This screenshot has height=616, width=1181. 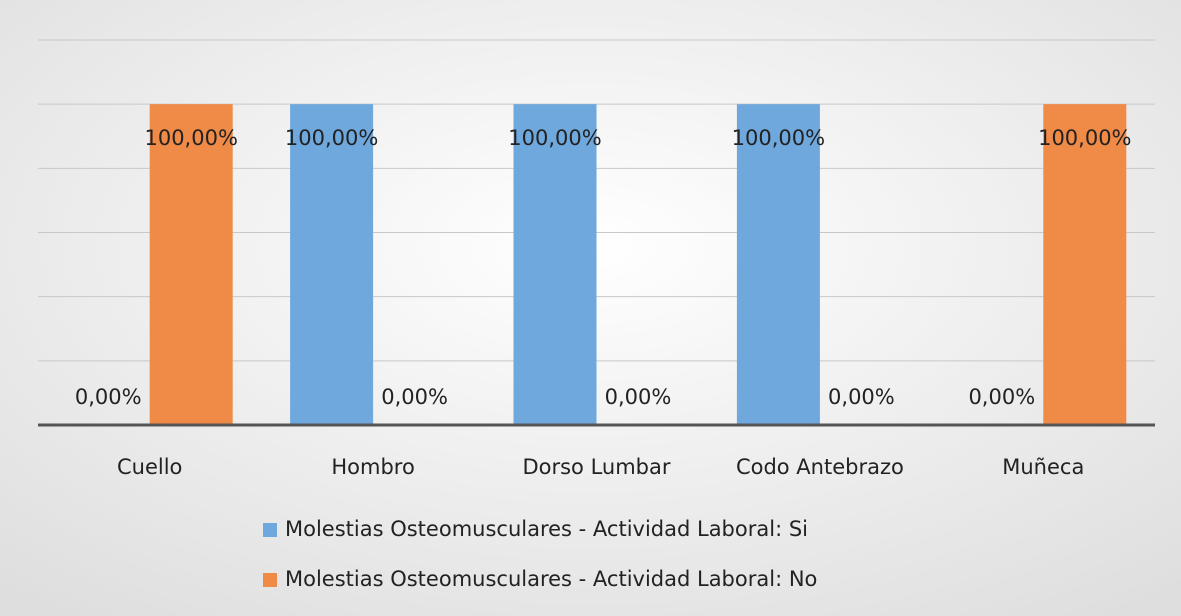 What do you see at coordinates (820, 467) in the screenshot?
I see `x-tick-label: Codo Antebrazo` at bounding box center [820, 467].